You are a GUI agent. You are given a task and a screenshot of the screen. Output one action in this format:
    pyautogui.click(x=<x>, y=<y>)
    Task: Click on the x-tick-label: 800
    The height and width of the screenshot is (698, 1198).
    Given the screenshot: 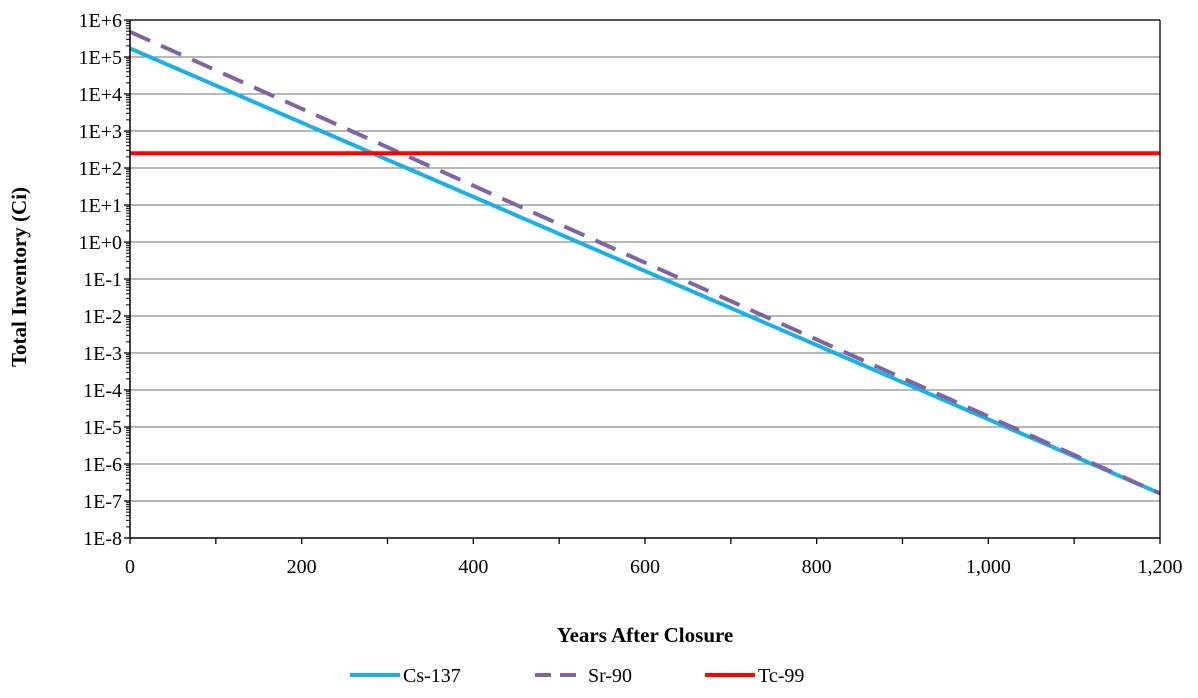 What is the action you would take?
    pyautogui.click(x=817, y=567)
    